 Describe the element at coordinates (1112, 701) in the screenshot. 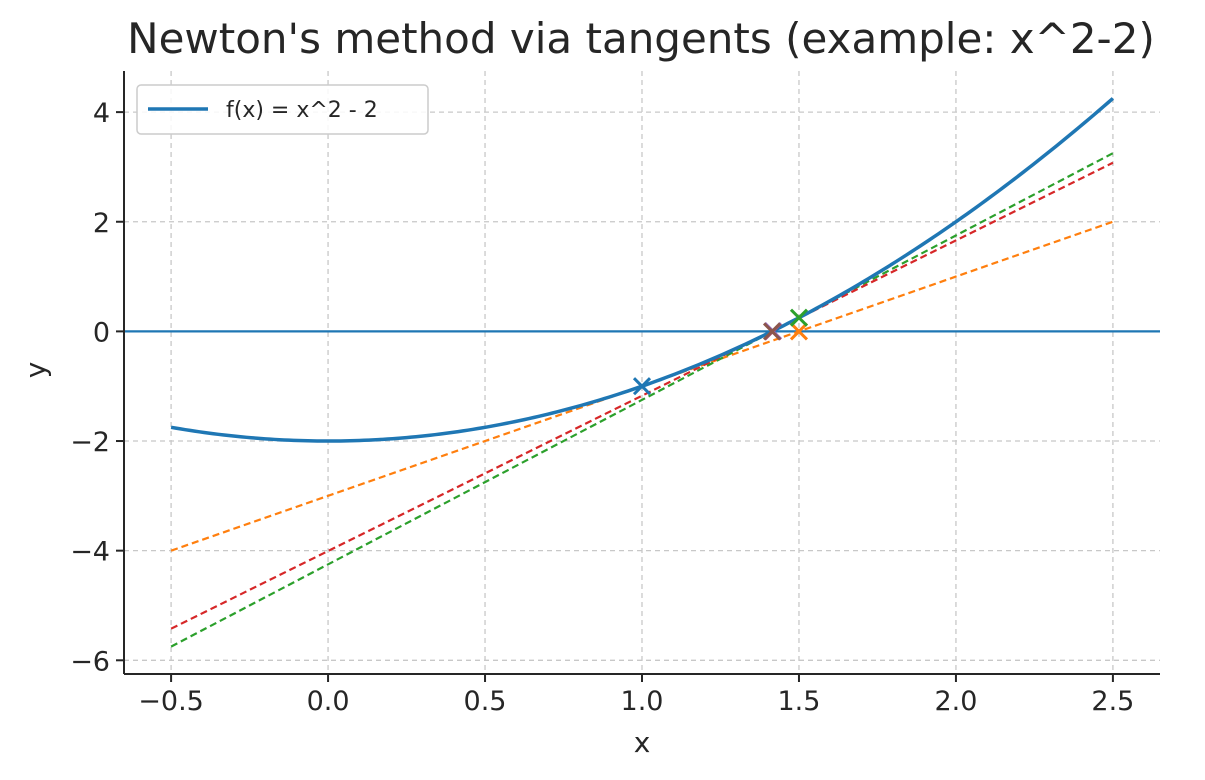

I see `x-tick-label: 2.5` at that location.